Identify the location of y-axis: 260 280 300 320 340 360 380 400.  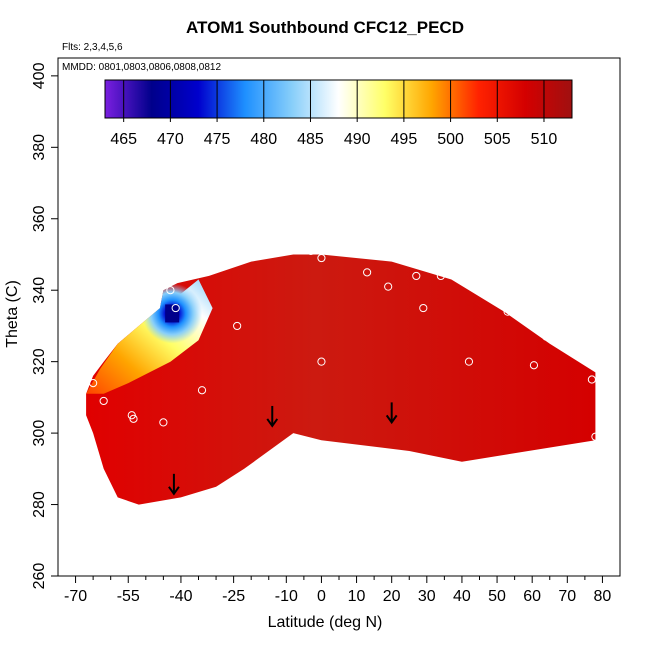
(45, 326).